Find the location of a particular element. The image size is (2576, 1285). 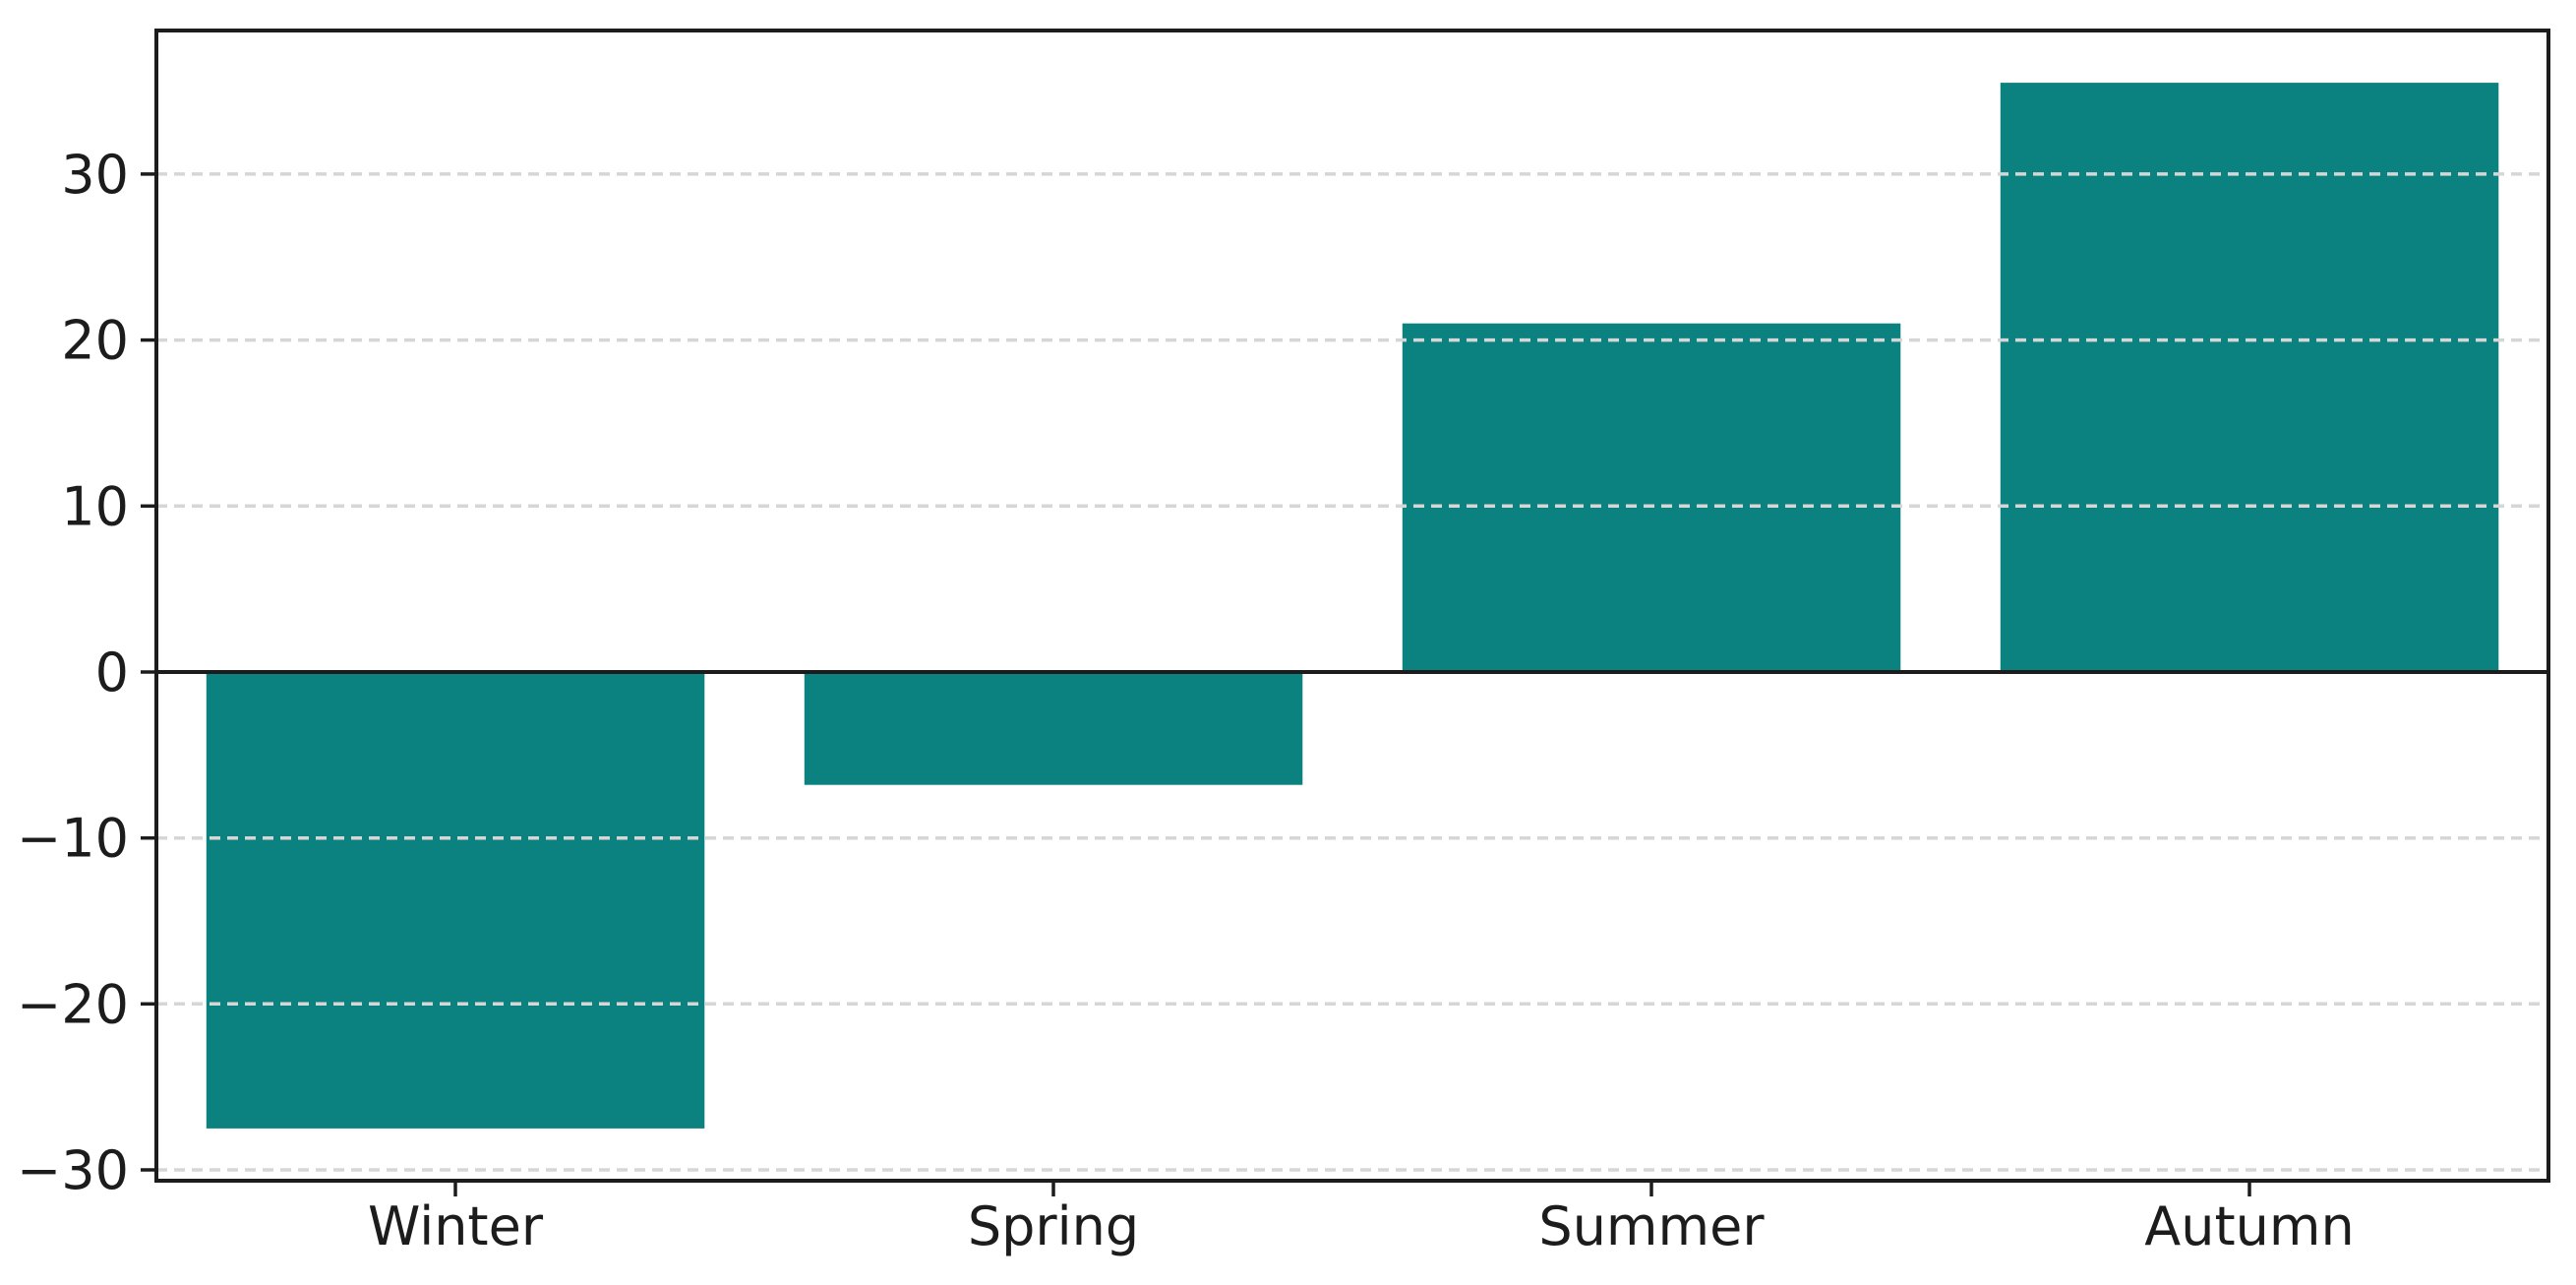

x-tick-label-spring: Spring is located at coordinates (1053, 1226).